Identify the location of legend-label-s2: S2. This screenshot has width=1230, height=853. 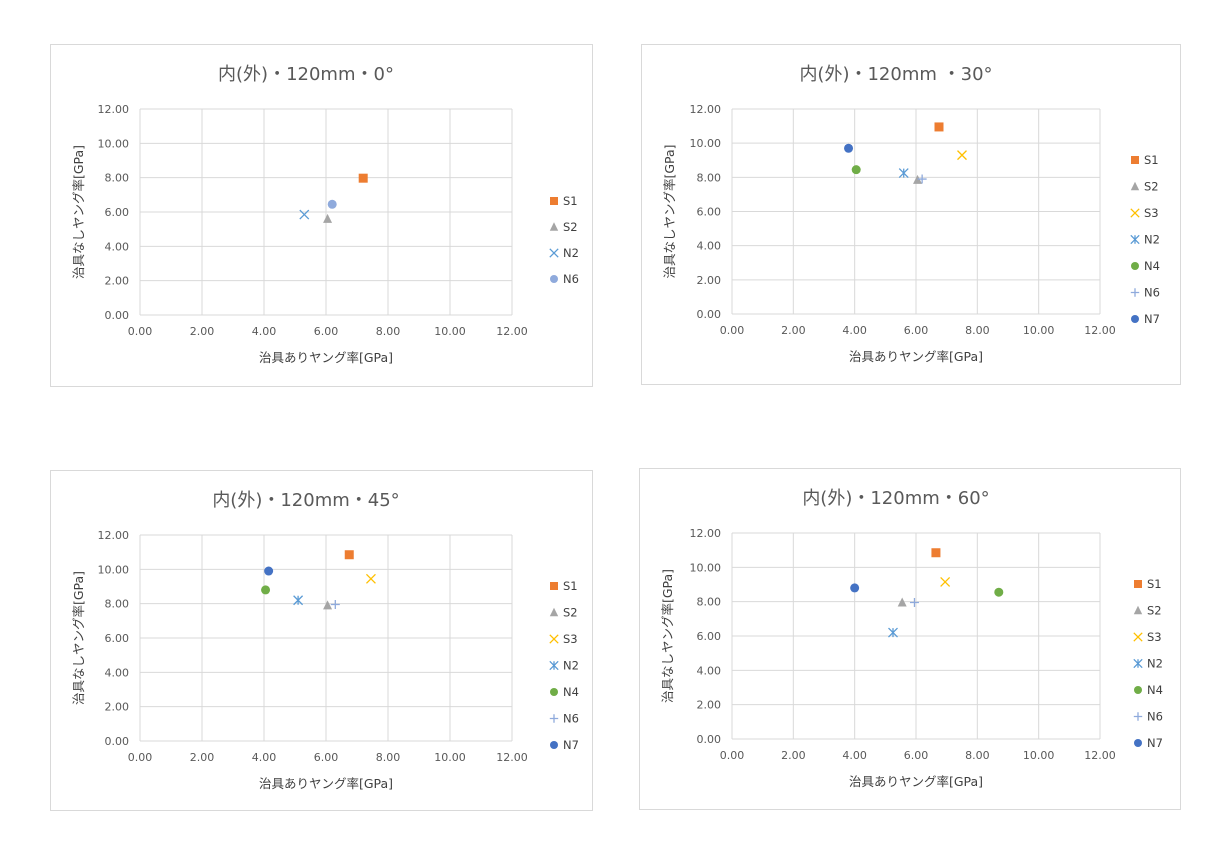
(1151, 187).